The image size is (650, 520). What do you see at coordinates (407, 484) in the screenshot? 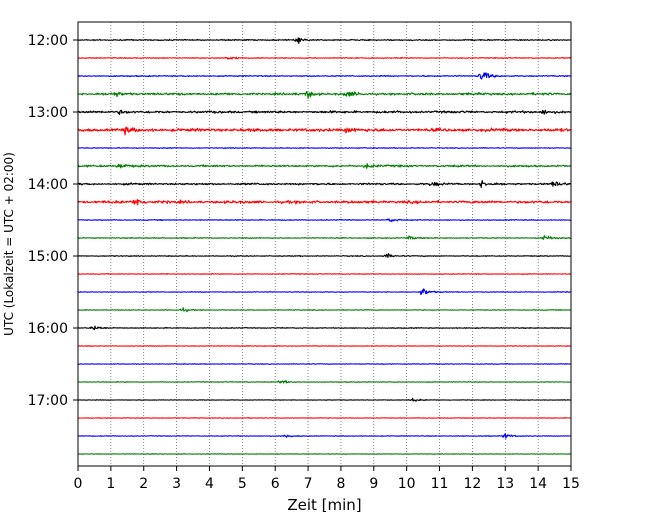
I see `x-tick-label-10: 10` at bounding box center [407, 484].